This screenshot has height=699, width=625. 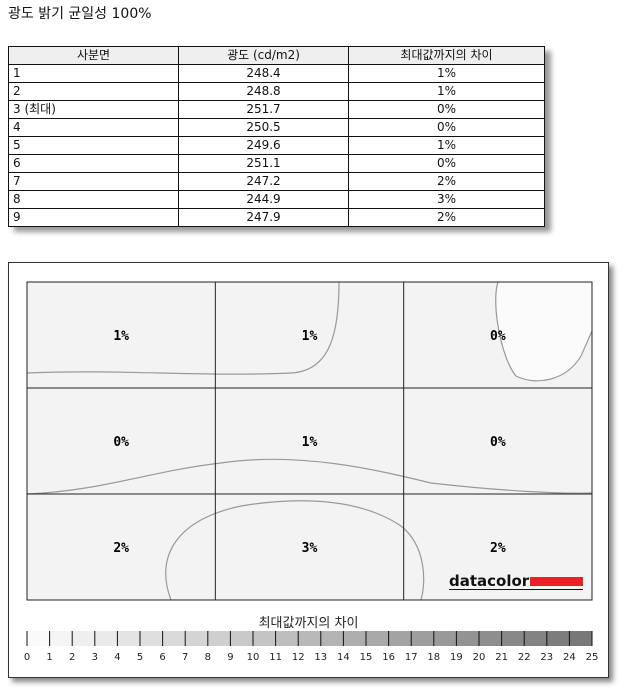 I want to click on scale-tick-label: 7, so click(x=185, y=657).